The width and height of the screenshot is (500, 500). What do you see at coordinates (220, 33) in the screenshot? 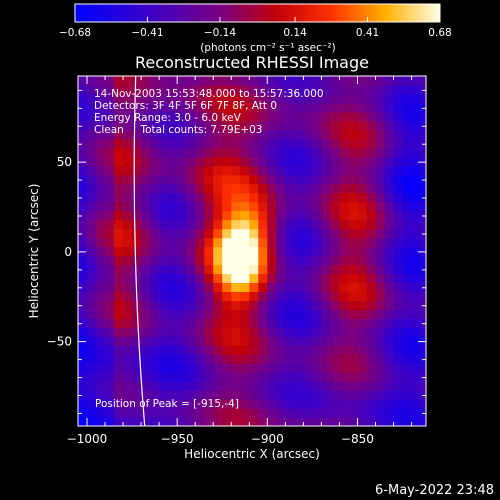
I see `colorbar-tick-label: −0.14` at bounding box center [220, 33].